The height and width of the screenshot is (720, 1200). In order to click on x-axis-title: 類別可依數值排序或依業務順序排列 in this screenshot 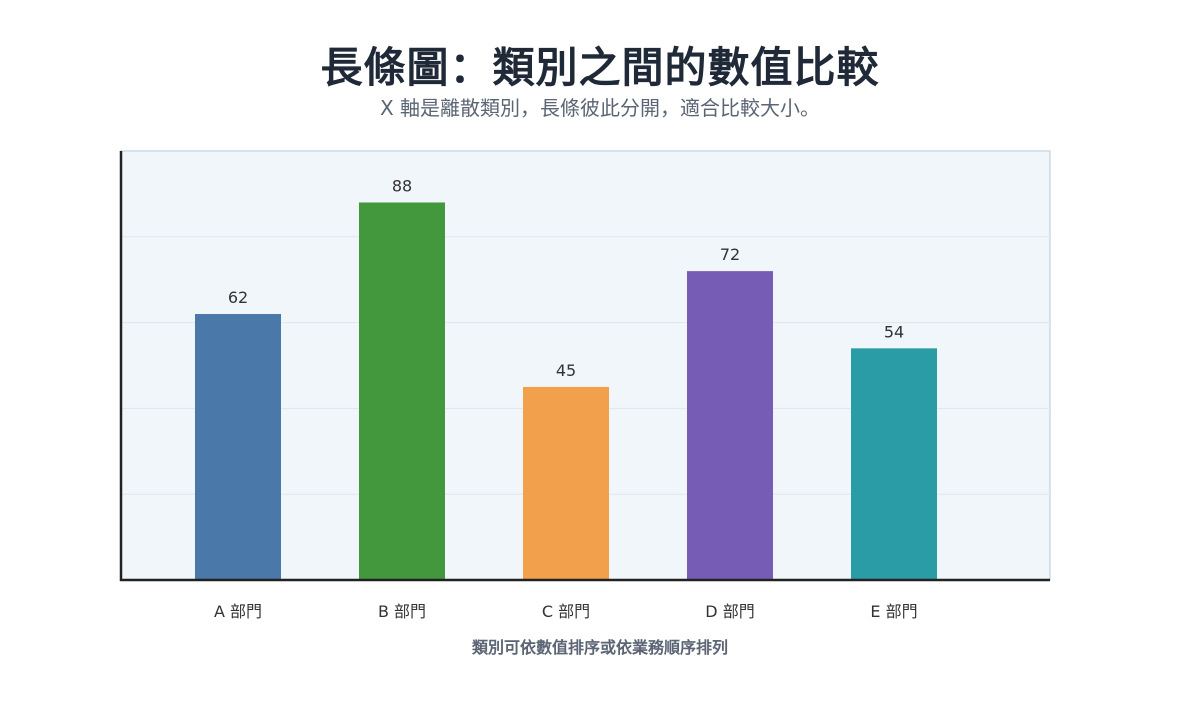, I will do `click(599, 647)`.